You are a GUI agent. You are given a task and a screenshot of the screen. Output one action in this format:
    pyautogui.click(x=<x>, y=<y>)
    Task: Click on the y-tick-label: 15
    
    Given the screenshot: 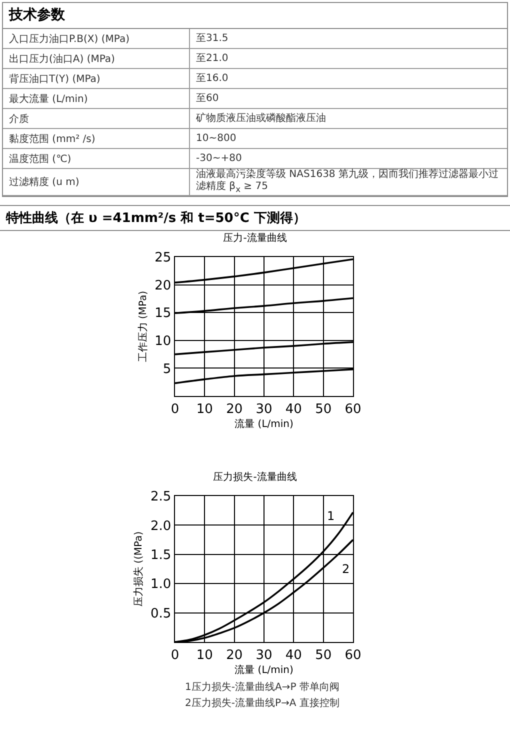 What is the action you would take?
    pyautogui.click(x=163, y=314)
    